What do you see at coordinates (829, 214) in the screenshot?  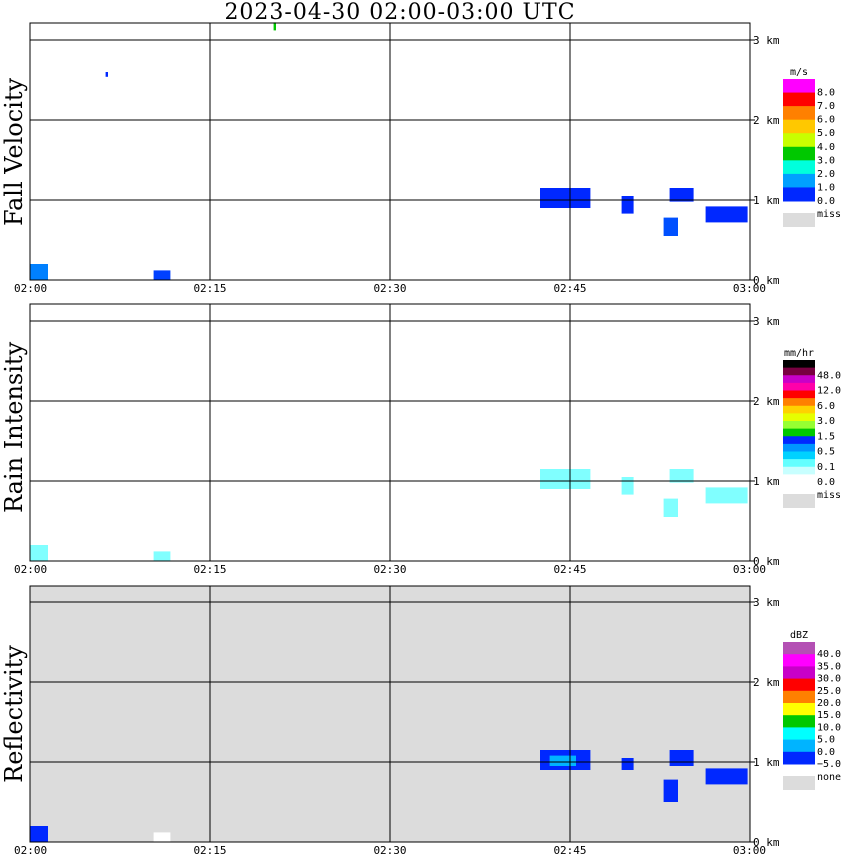 I see `colorbar-missing-label: miss` at bounding box center [829, 214].